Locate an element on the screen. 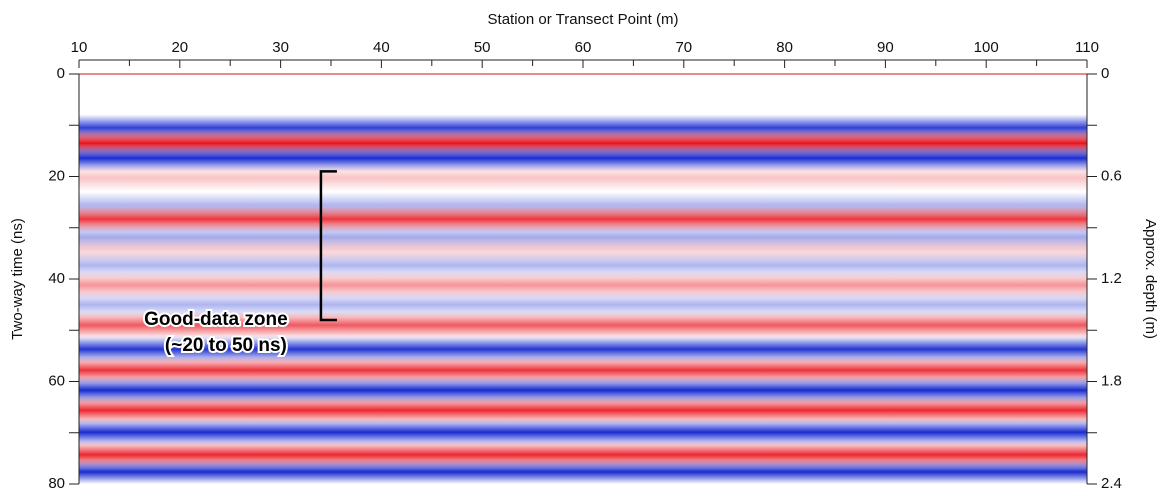 The width and height of the screenshot is (1166, 493). x-tick-label: 90 is located at coordinates (885, 47).